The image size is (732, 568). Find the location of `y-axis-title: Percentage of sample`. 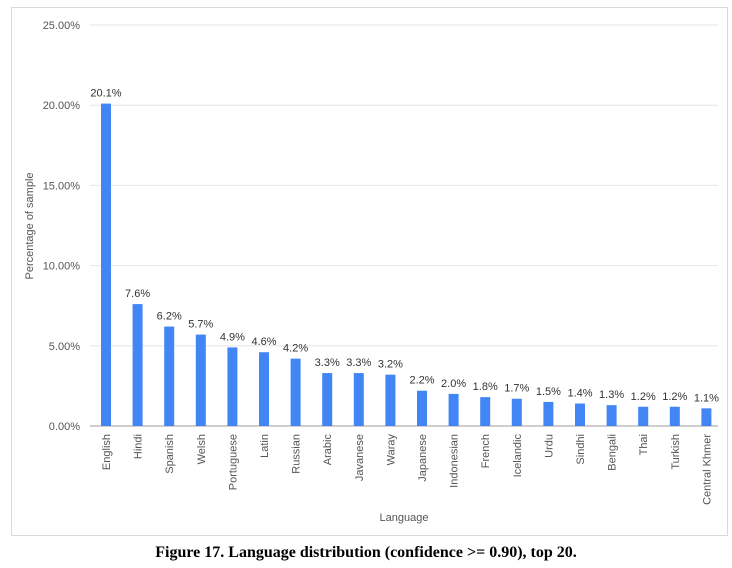

y-axis-title: Percentage of sample is located at coordinates (30, 225).